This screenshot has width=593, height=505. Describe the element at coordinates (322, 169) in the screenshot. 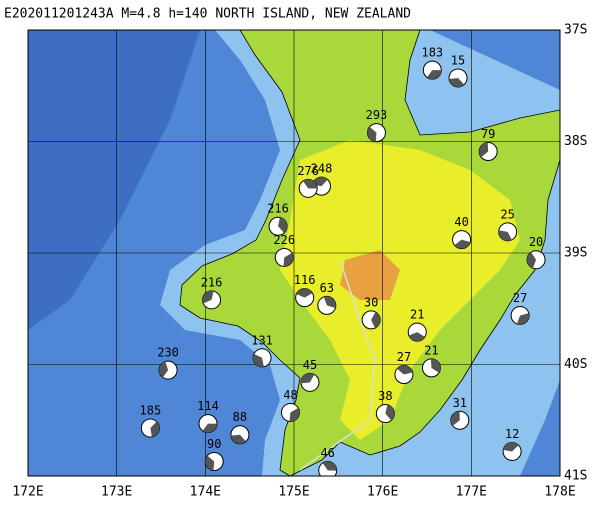

I see `depth-label: 248` at that location.